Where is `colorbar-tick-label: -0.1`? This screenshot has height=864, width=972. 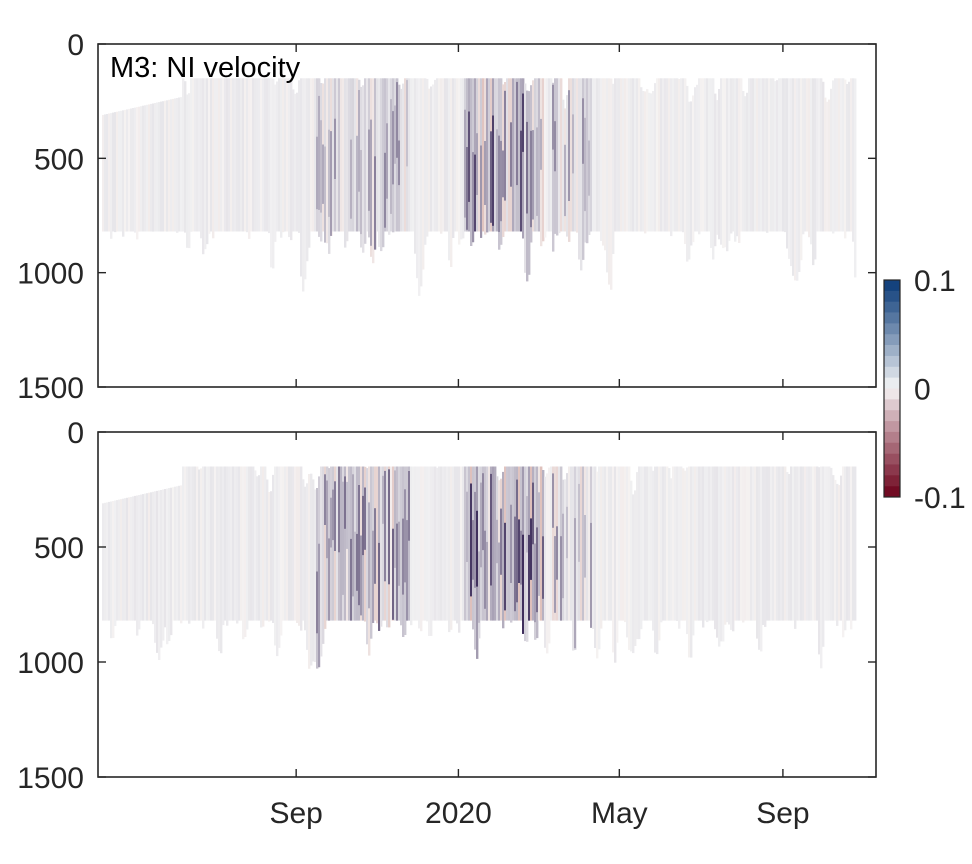 colorbar-tick-label: -0.1 is located at coordinates (940, 498).